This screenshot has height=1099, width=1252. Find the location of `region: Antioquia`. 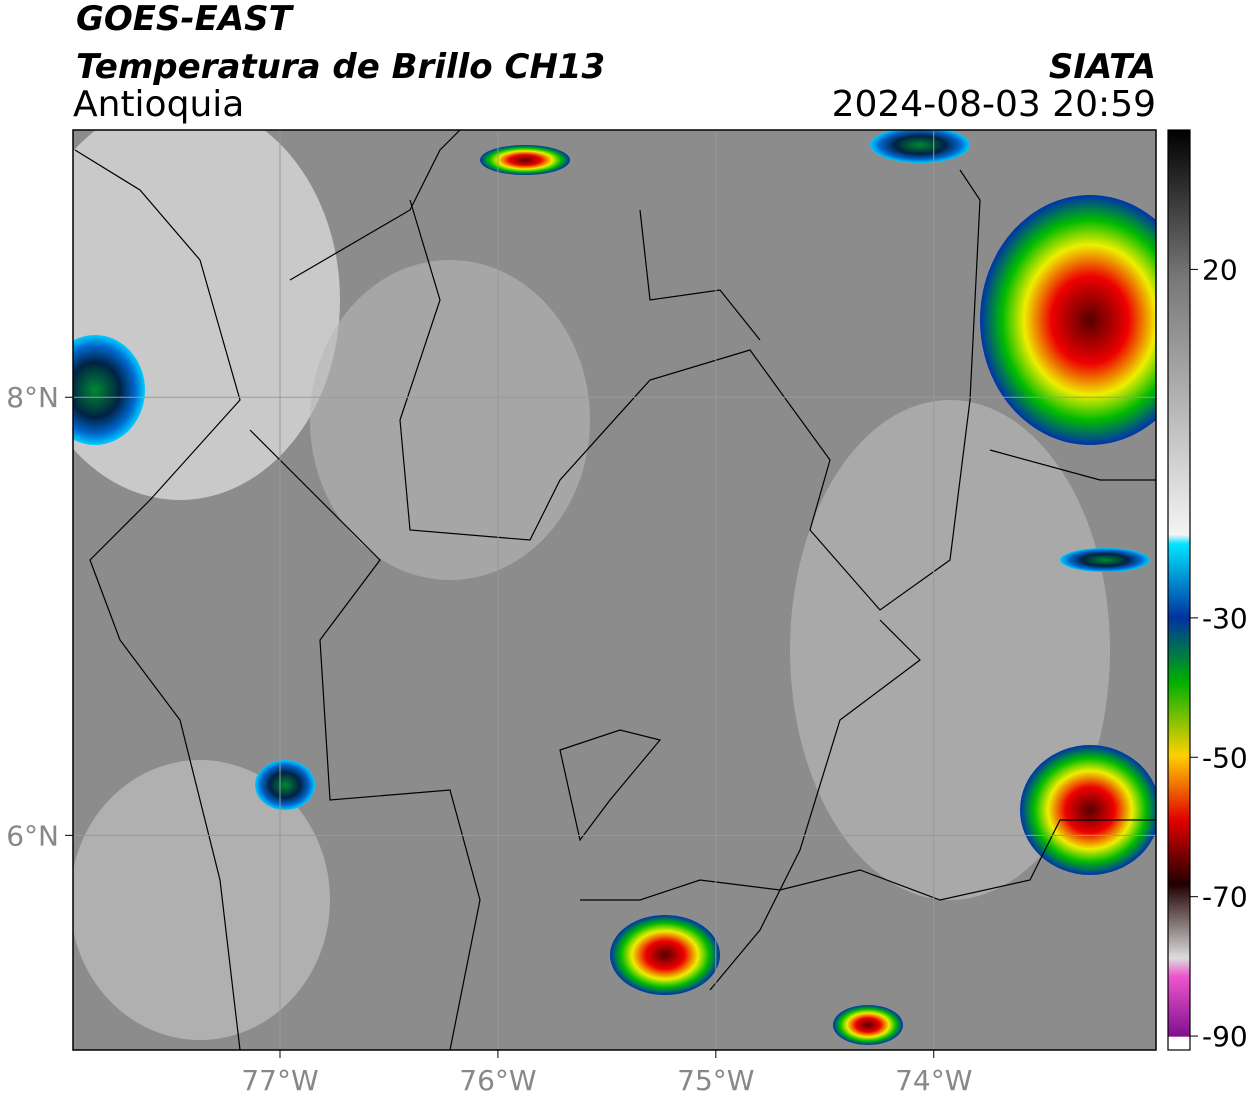

region: Antioquia is located at coordinates (158, 104).